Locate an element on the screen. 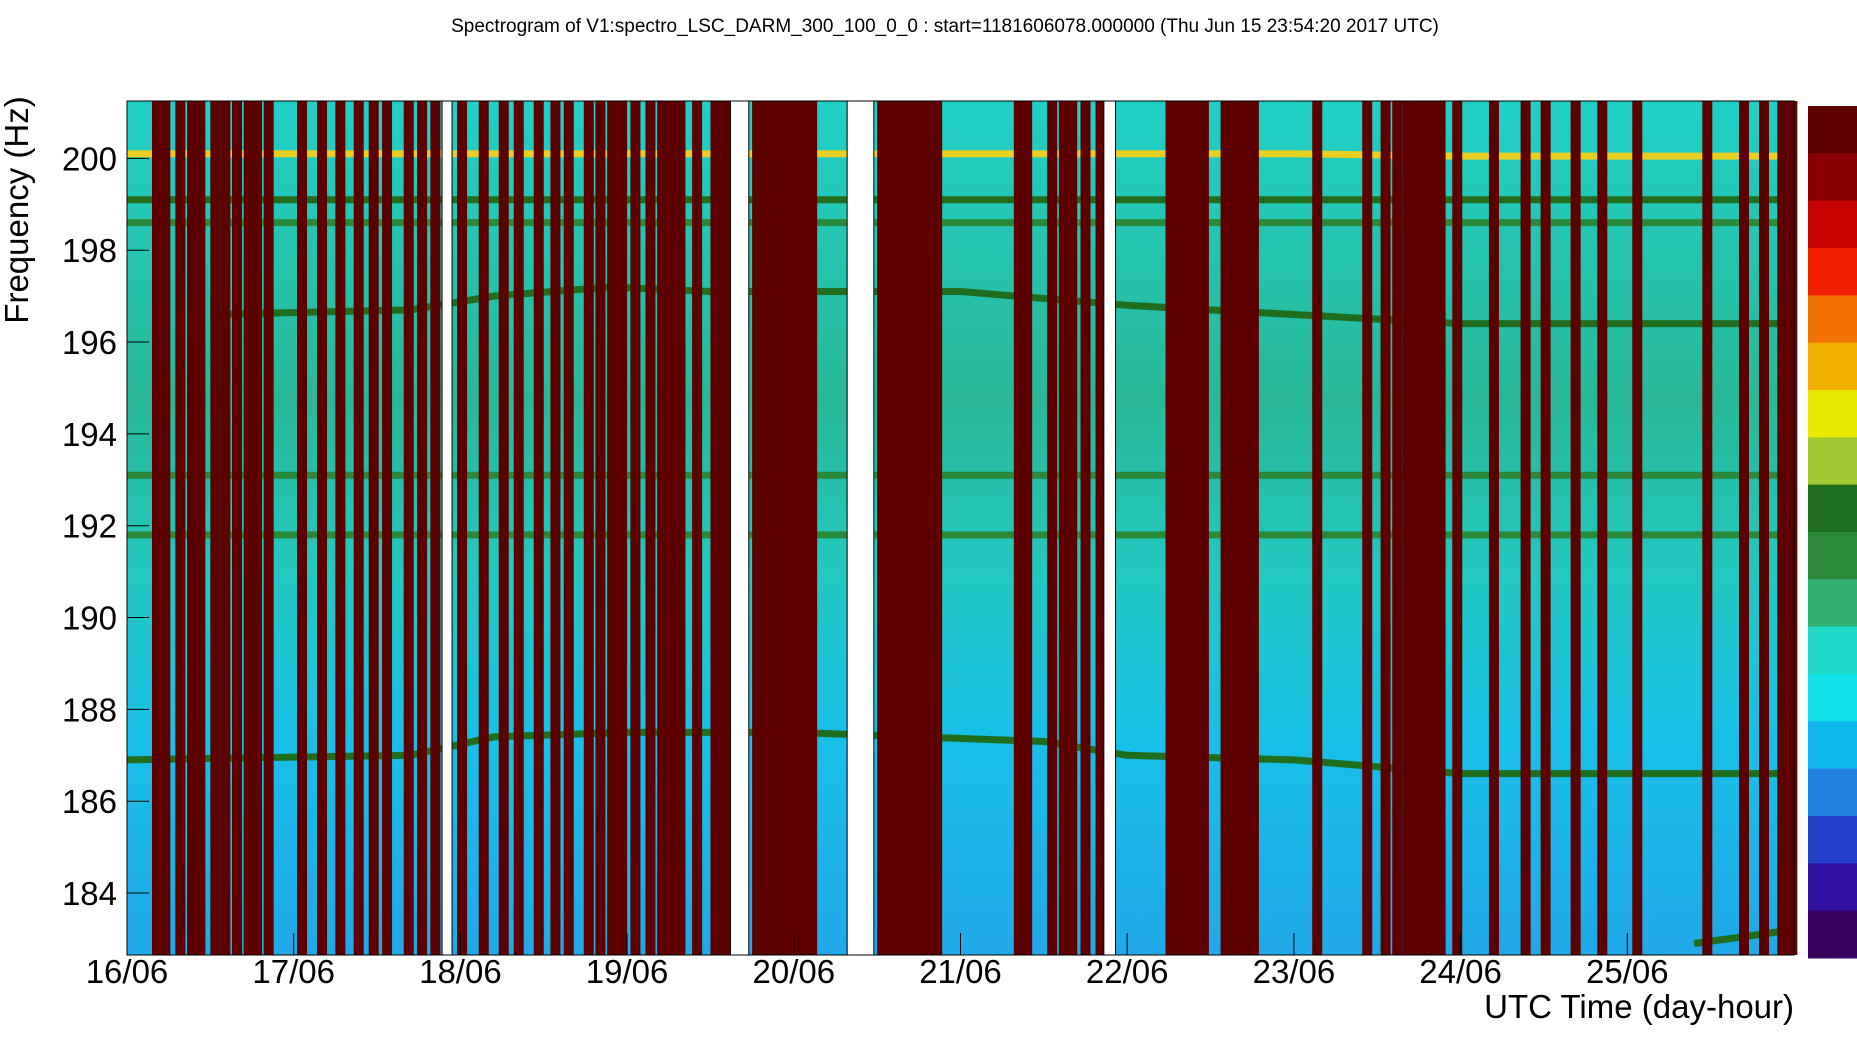 This screenshot has height=1042, width=1857. y-tick-label: 184 is located at coordinates (89, 893).